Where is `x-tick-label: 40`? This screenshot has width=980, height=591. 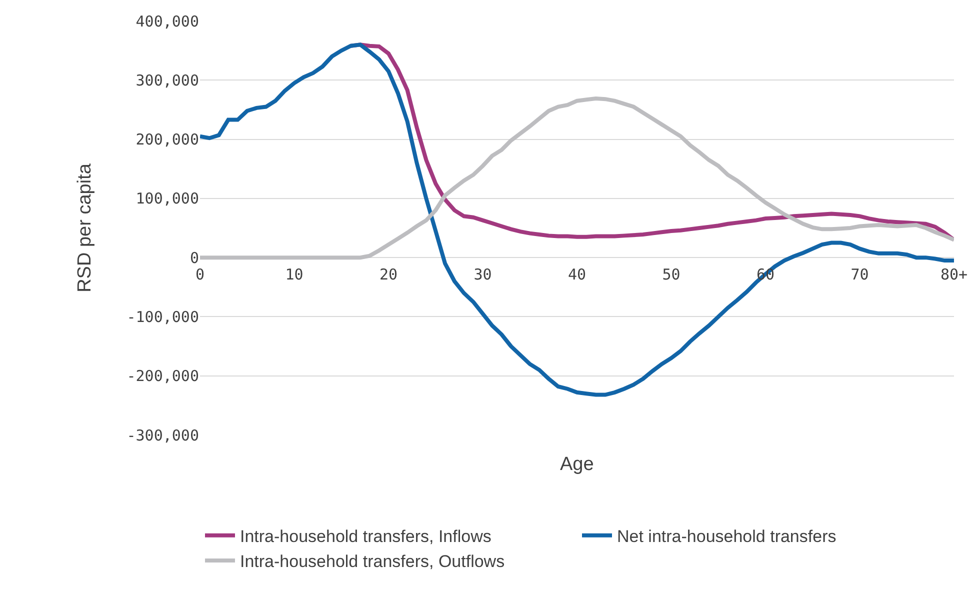 x-tick-label: 40 is located at coordinates (577, 275).